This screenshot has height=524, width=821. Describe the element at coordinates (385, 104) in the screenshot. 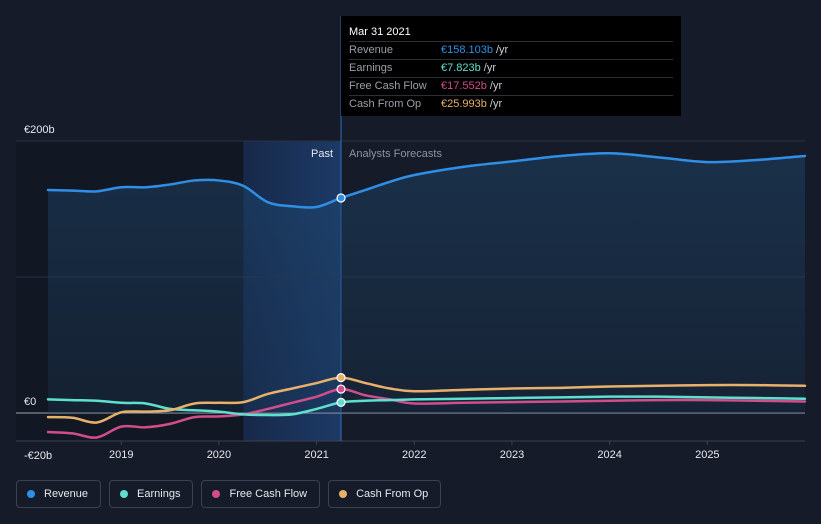

I see `tooltip-label: Cash From Op` at that location.